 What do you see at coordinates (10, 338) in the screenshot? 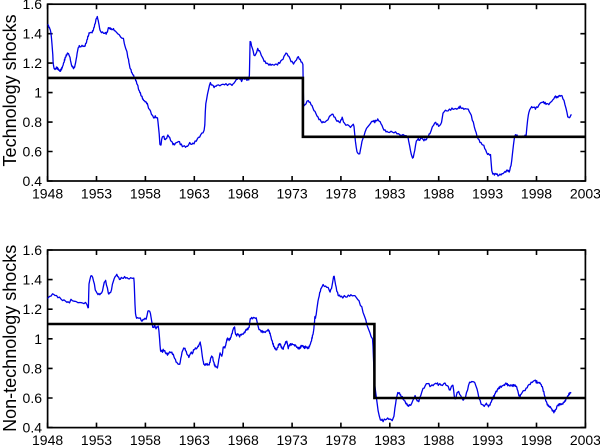
I see `svg-text: Non-technology shocks` at bounding box center [10, 338].